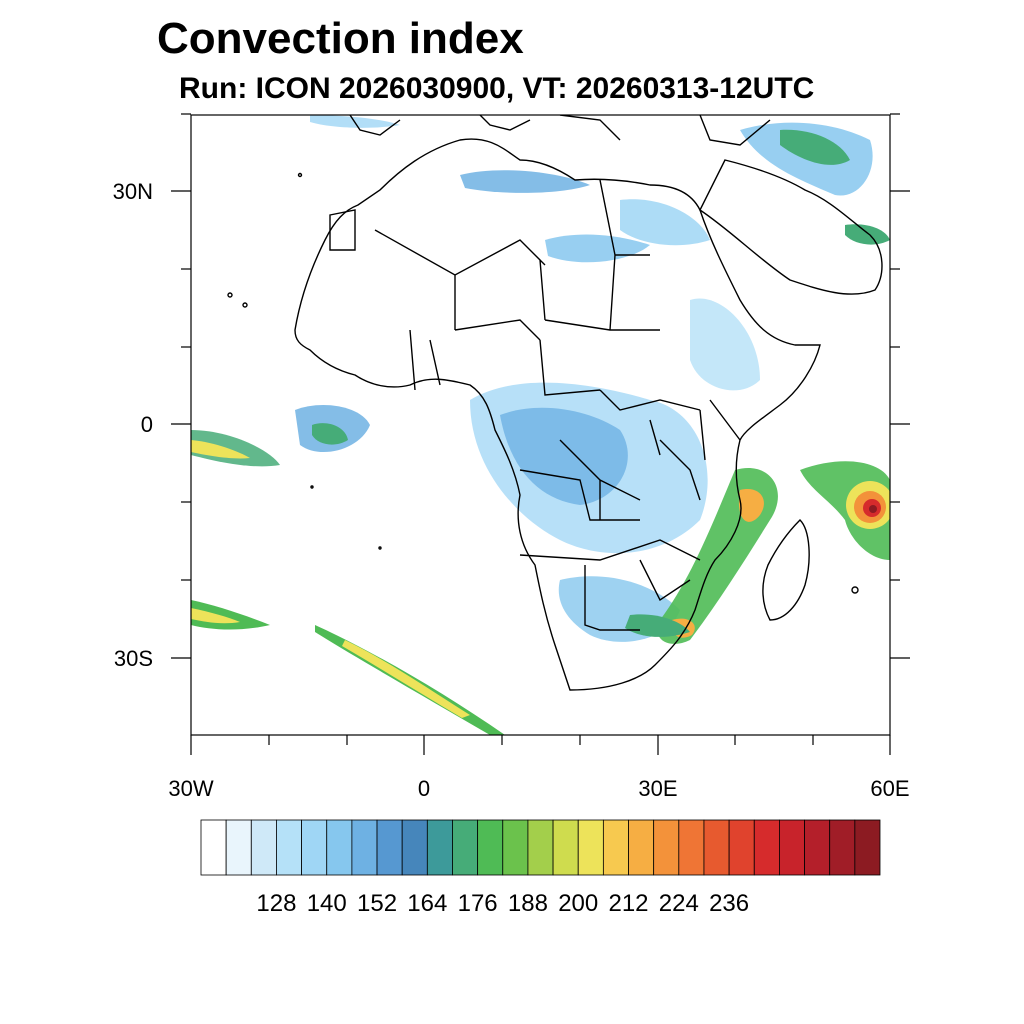 This screenshot has height=1024, width=1024. I want to click on y-label-30n: 30N, so click(133, 191).